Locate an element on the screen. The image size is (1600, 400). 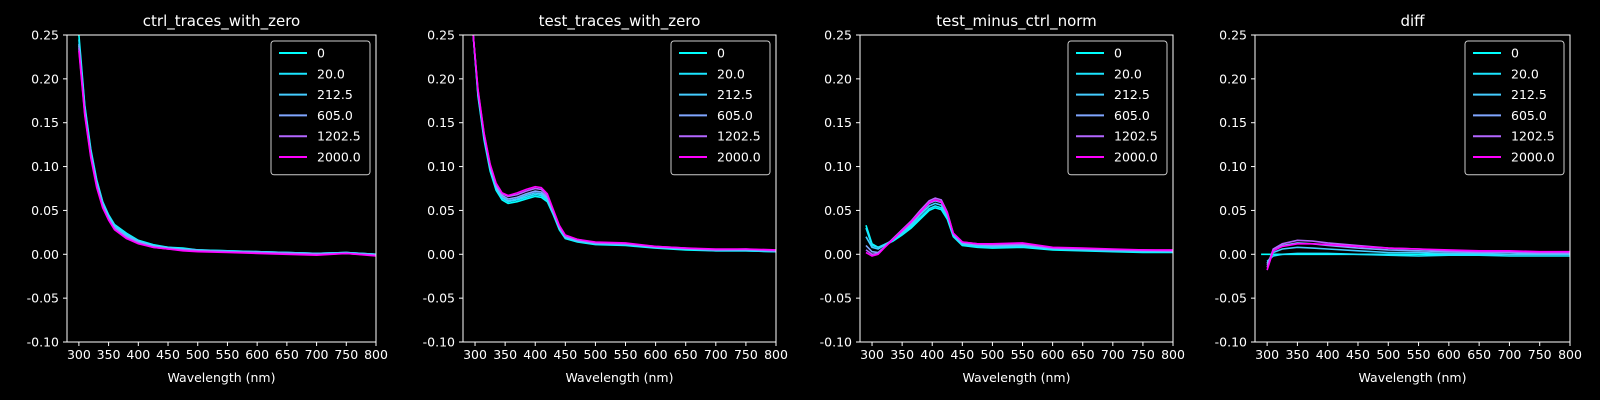
x-tick-label: 600 is located at coordinates (1053, 354).